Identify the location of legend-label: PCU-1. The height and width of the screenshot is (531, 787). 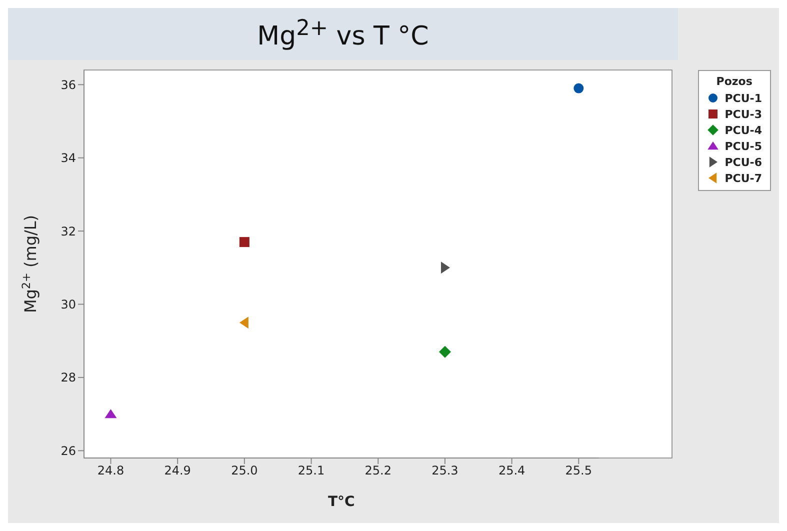
(743, 98).